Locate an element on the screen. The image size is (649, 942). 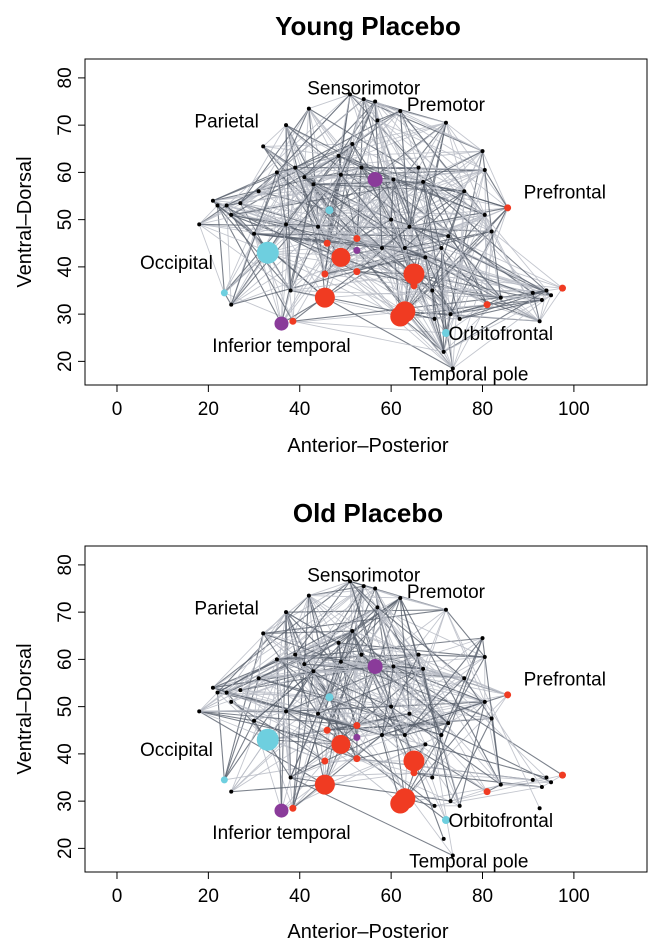
chart-title: Young Placebo is located at coordinates (368, 26).